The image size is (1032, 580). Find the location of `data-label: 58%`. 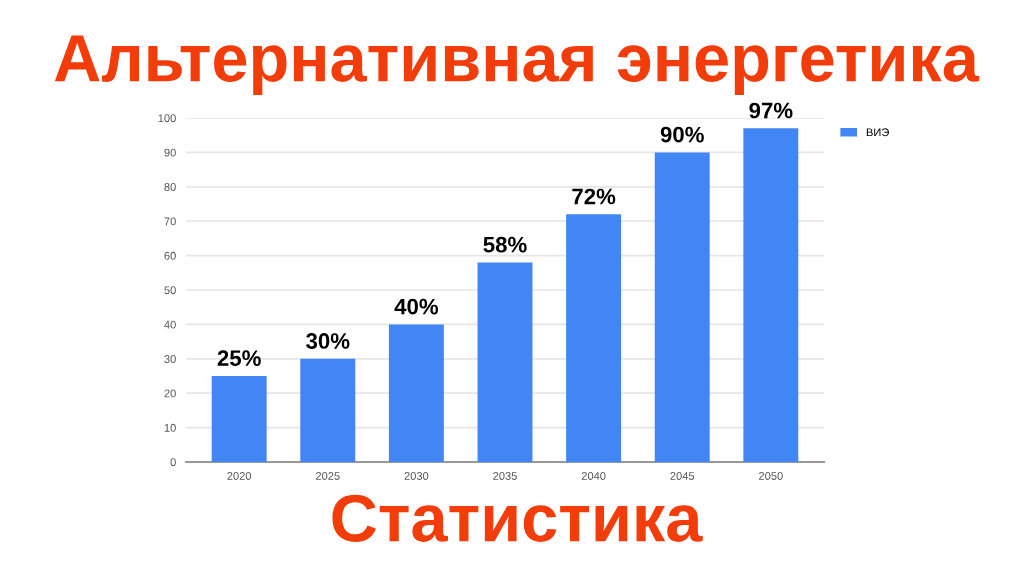

data-label: 58% is located at coordinates (505, 244).